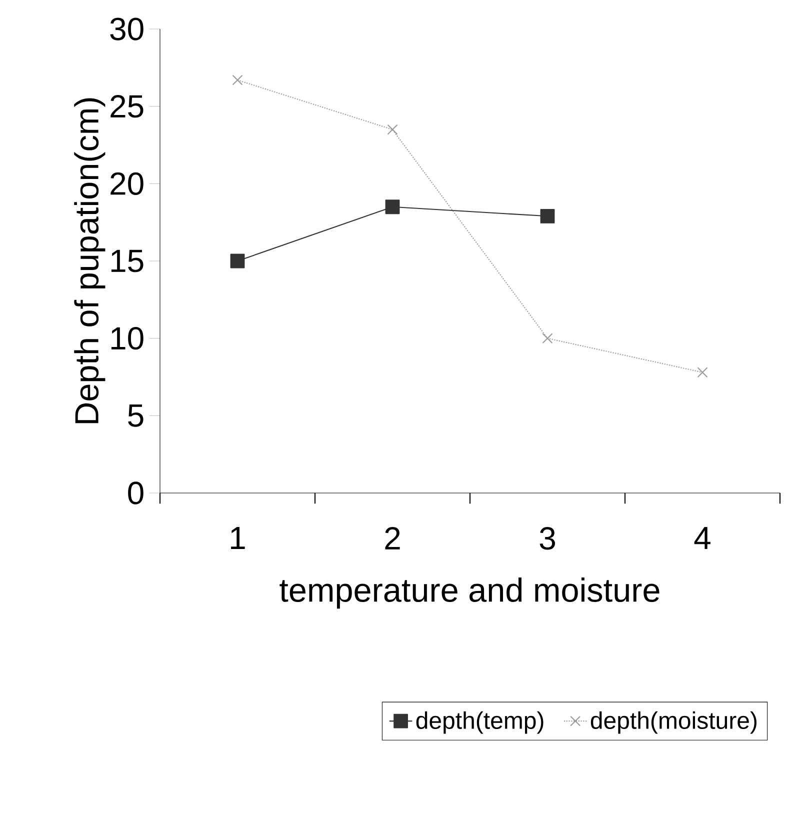 Image resolution: width=802 pixels, height=815 pixels. What do you see at coordinates (127, 338) in the screenshot?
I see `y-tick-label: 10` at bounding box center [127, 338].